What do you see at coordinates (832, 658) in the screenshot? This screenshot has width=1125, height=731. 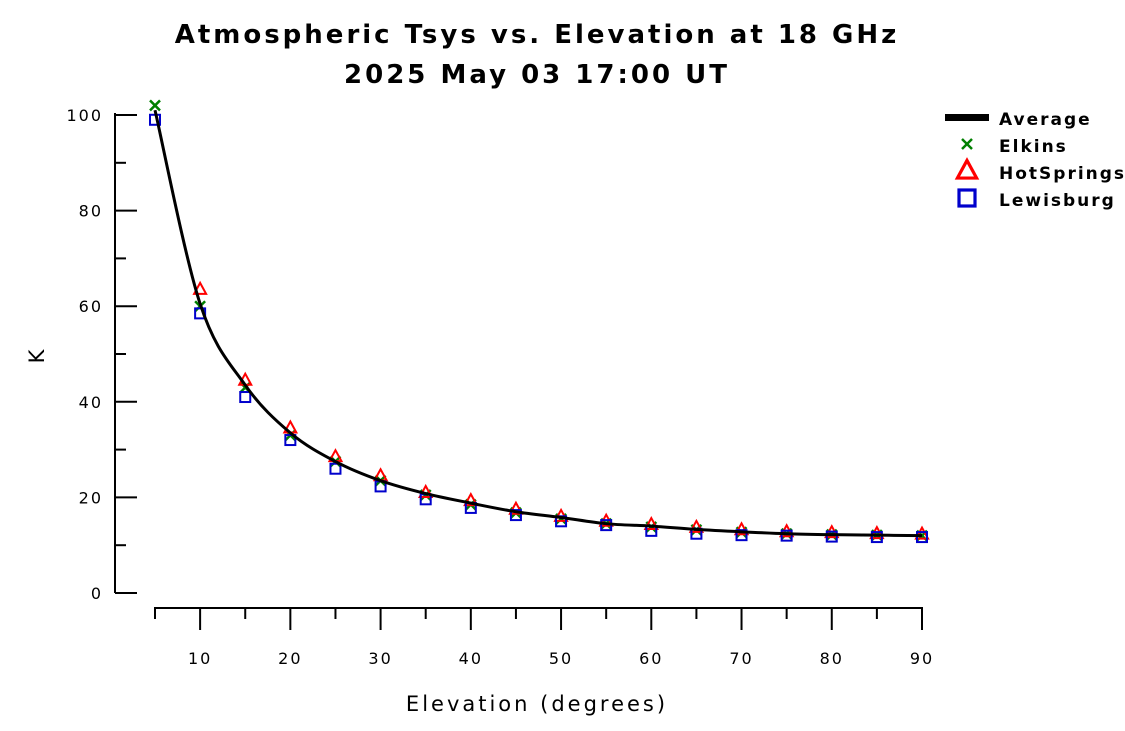 I see `x-tick-label: 80` at bounding box center [832, 658].